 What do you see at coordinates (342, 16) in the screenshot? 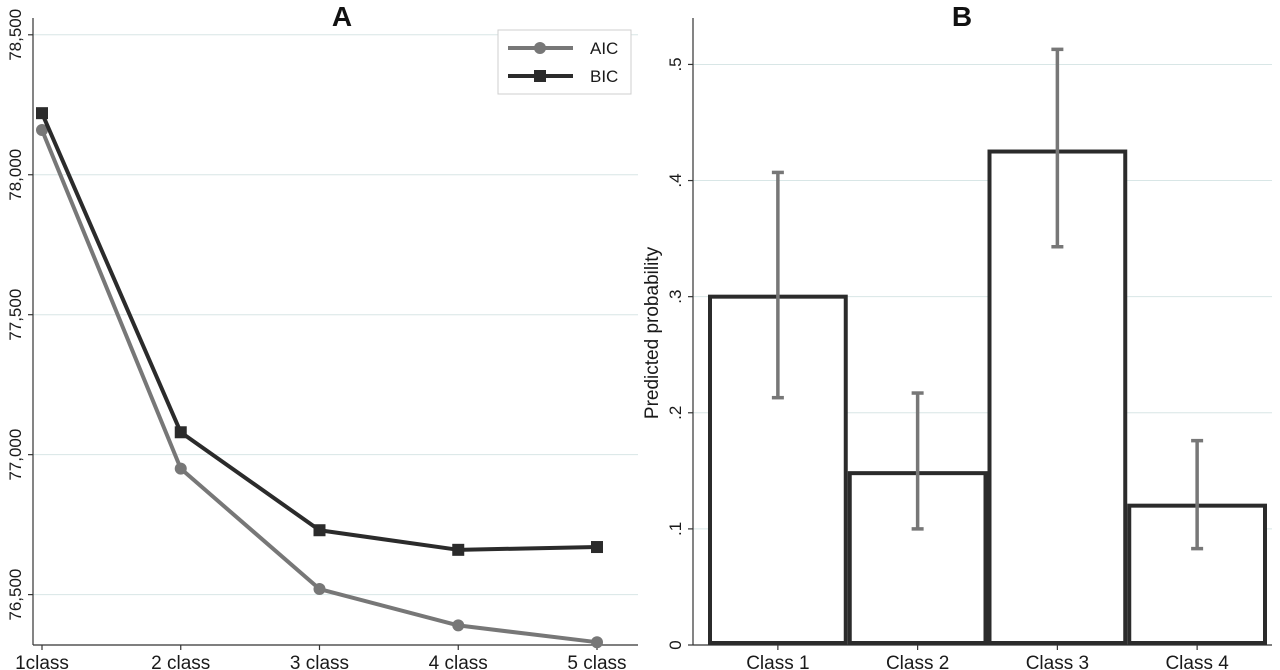
I see `panel-a-title: A` at bounding box center [342, 16].